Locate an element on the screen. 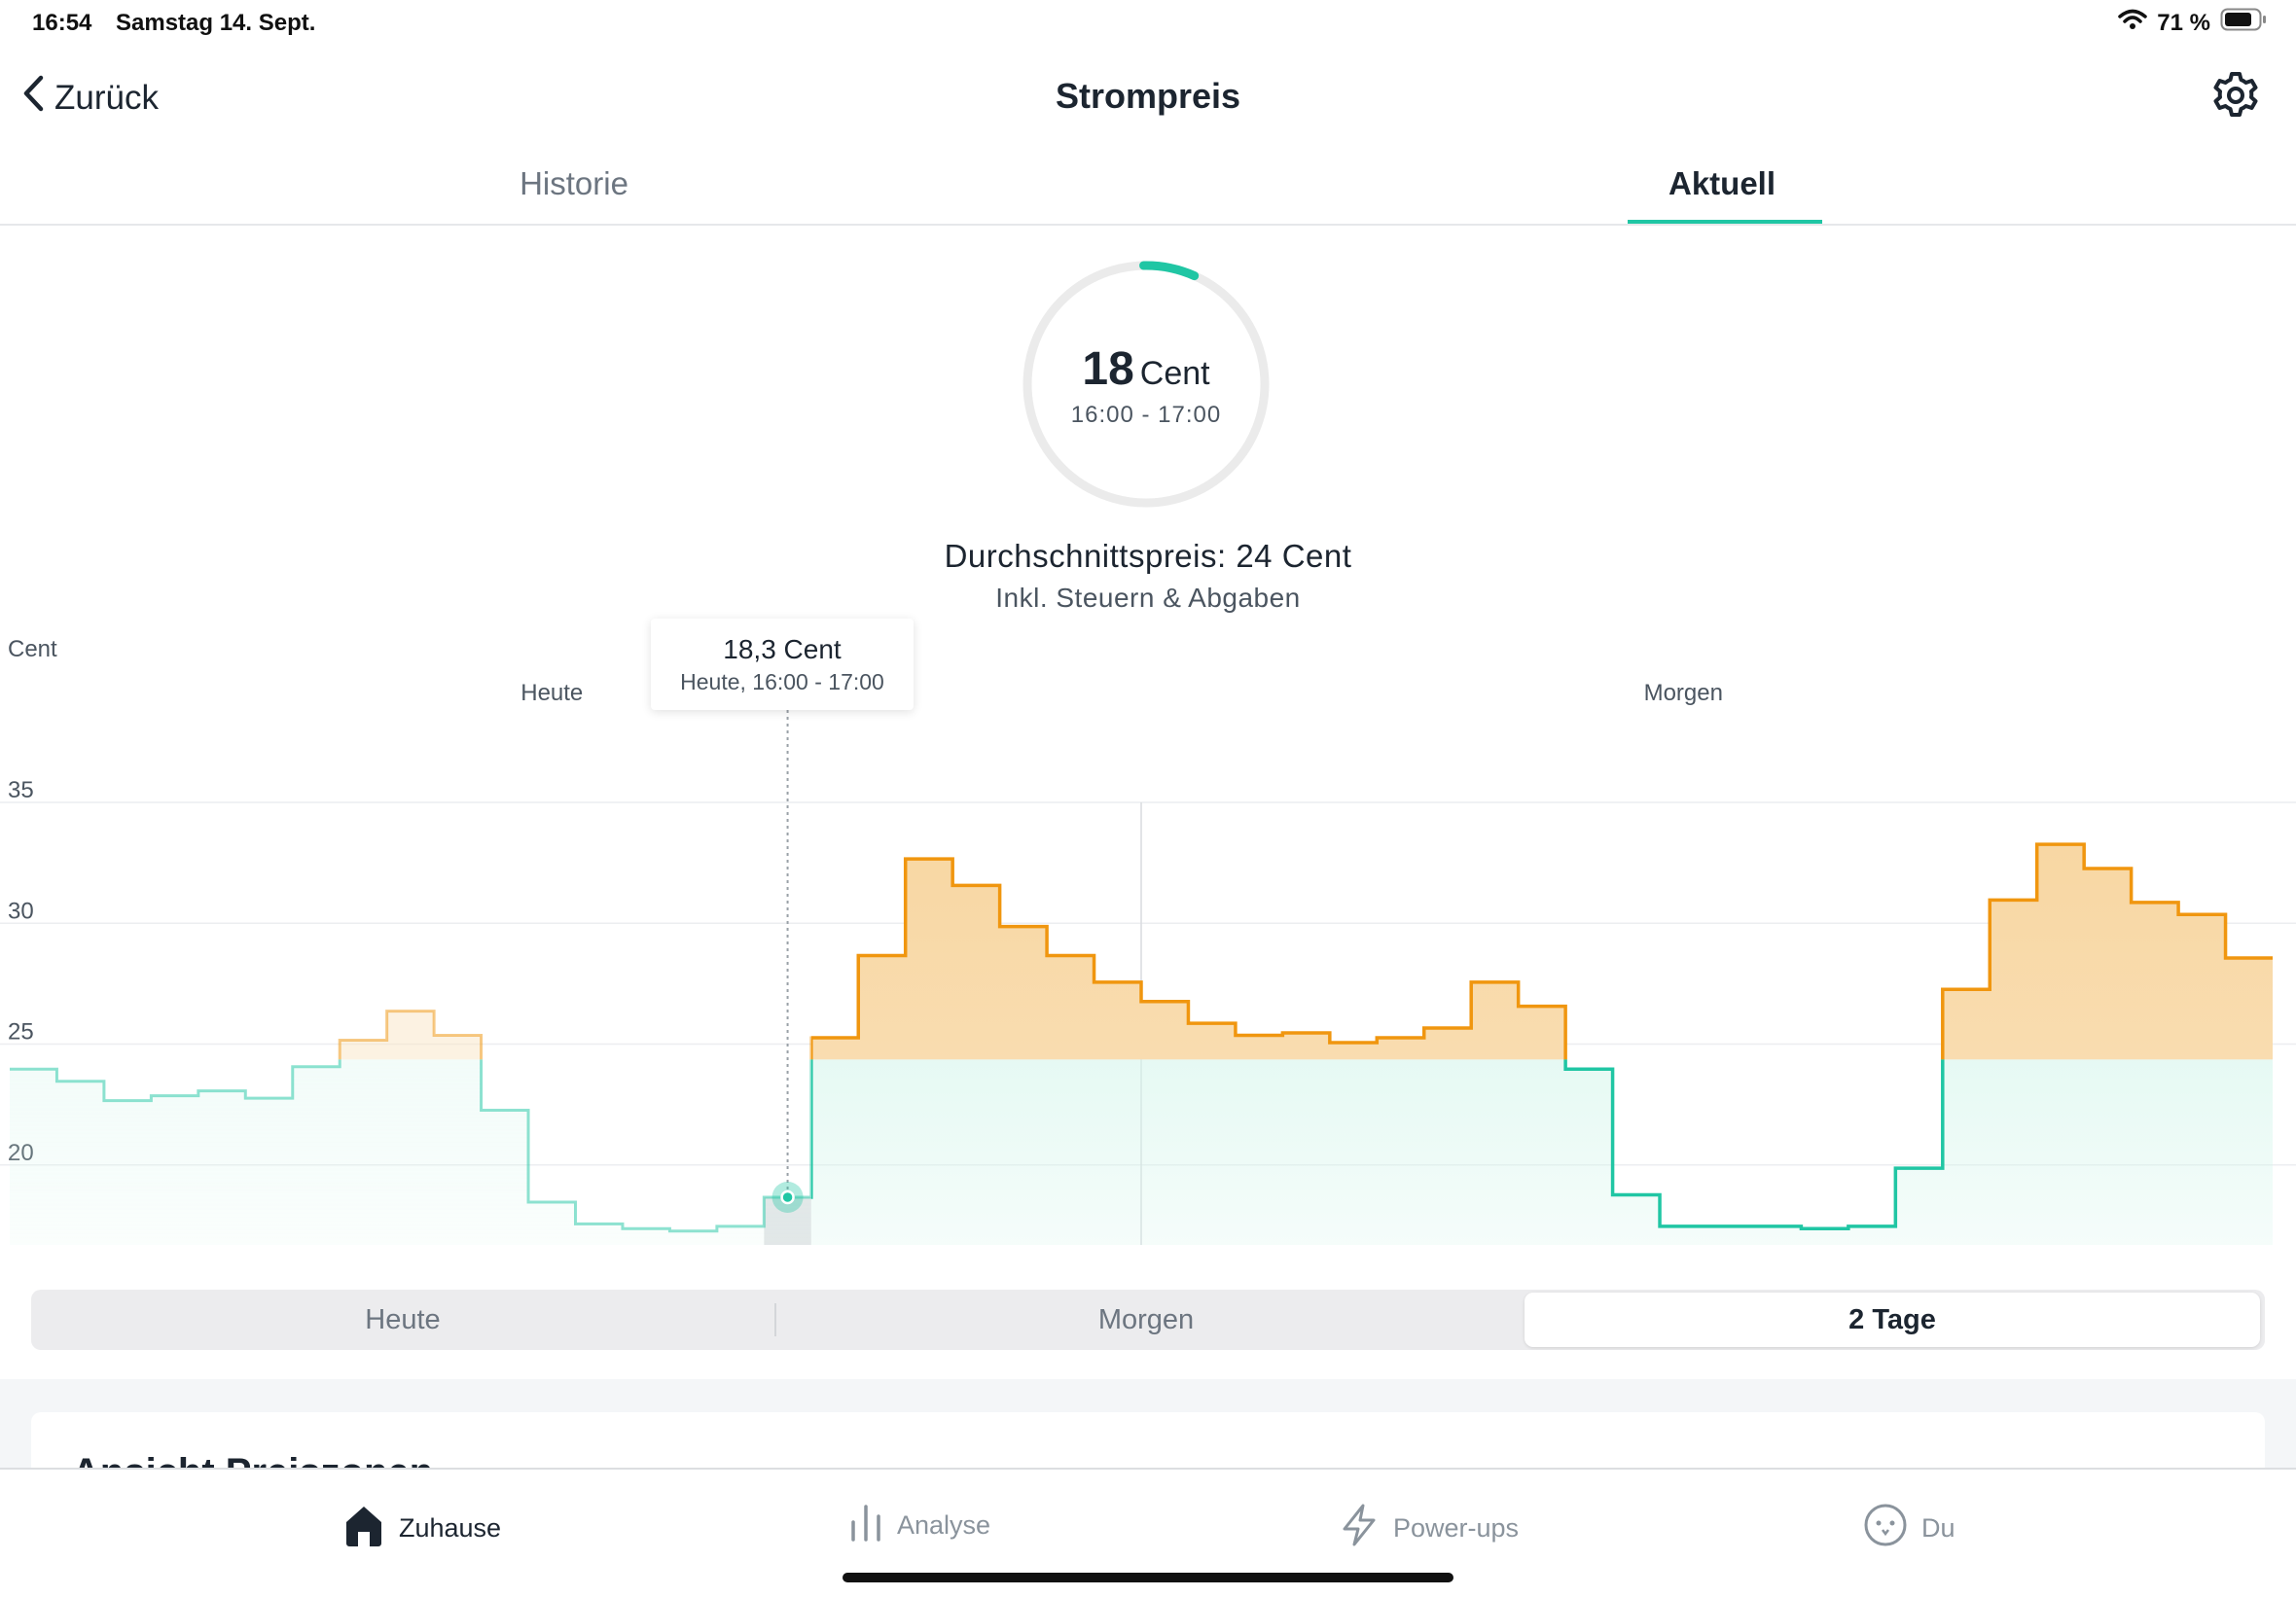 The width and height of the screenshot is (2296, 1597). price-line-high is located at coordinates (1541, 951).